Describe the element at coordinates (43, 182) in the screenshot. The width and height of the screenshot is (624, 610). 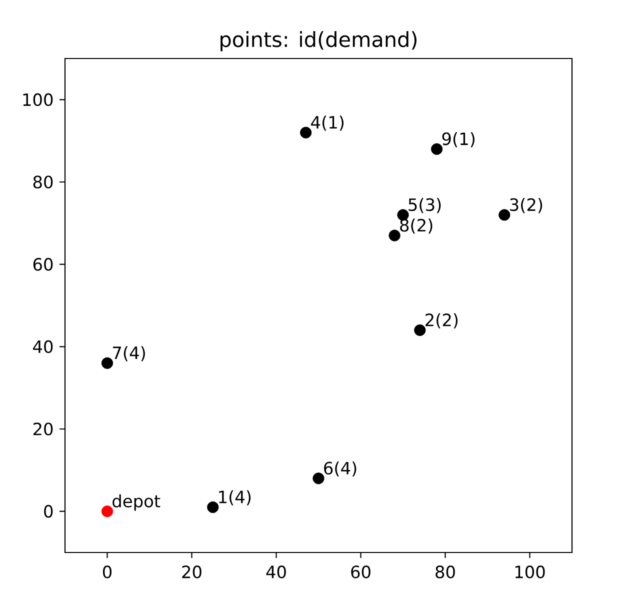
I see `y-tick-label: 80` at that location.